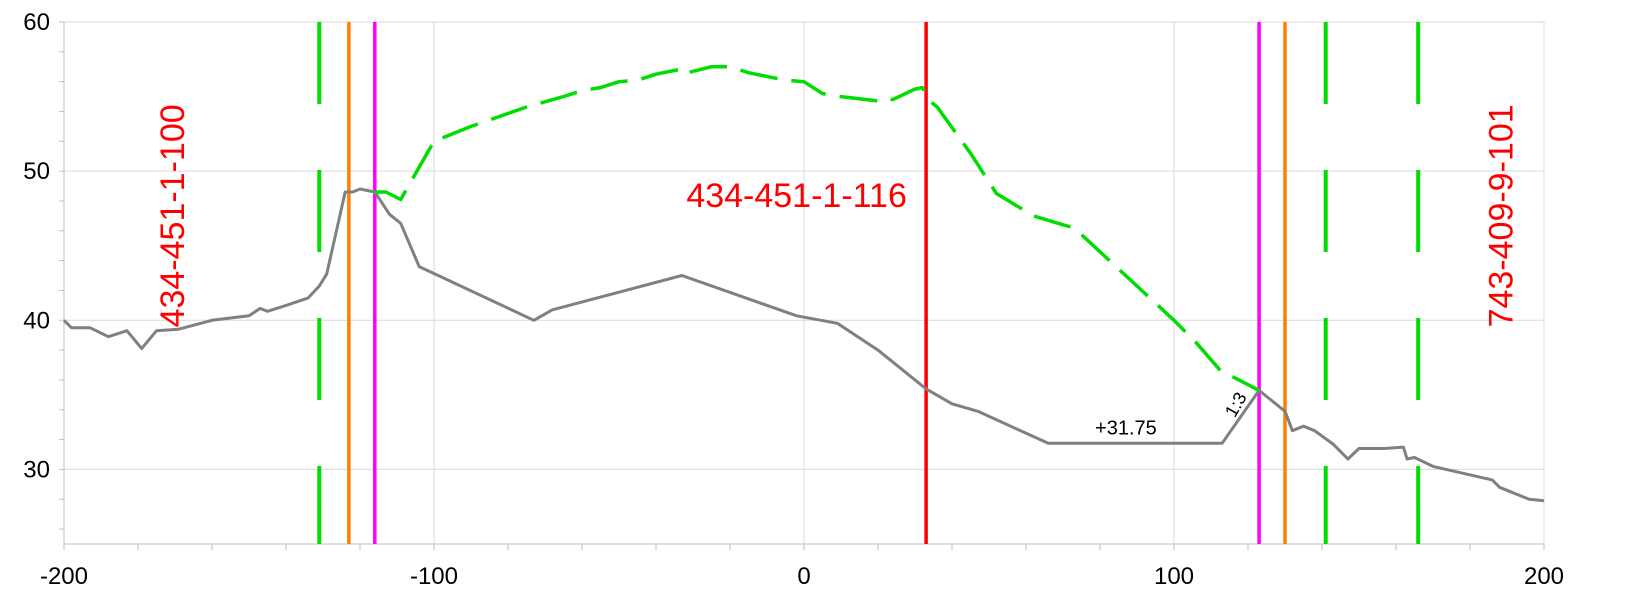 The height and width of the screenshot is (611, 1628). Describe the element at coordinates (1126, 428) in the screenshot. I see `profile-annotation: +31.75` at that location.